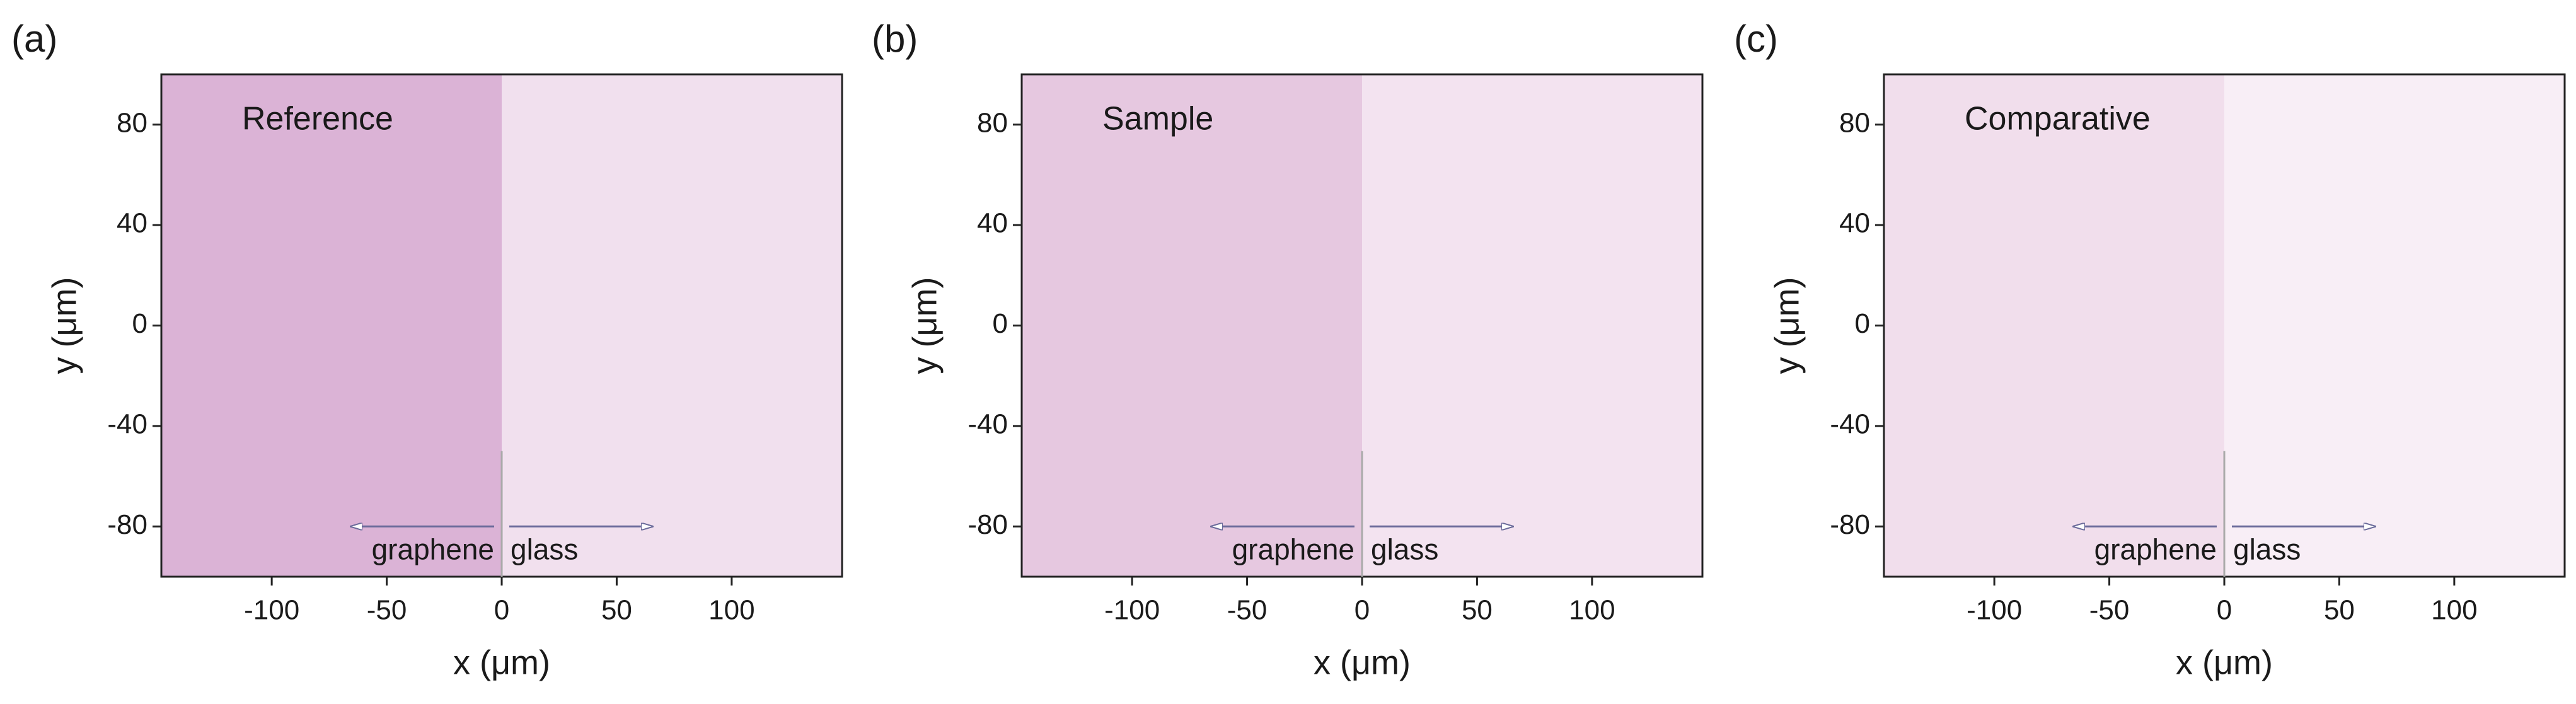 This screenshot has width=2576, height=704. Describe the element at coordinates (34, 39) in the screenshot. I see `panel-label: (a)` at that location.